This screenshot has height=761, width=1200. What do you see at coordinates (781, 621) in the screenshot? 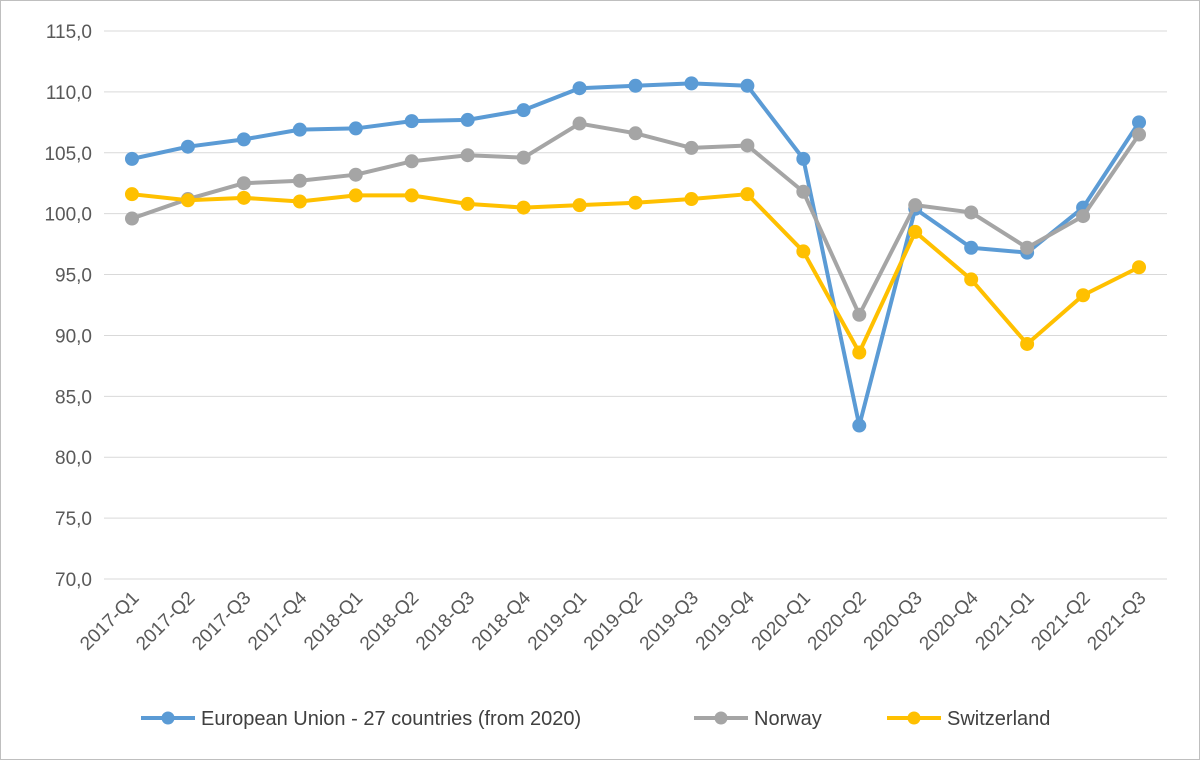
I see `x-tick-label: 2020-Q1` at bounding box center [781, 621].